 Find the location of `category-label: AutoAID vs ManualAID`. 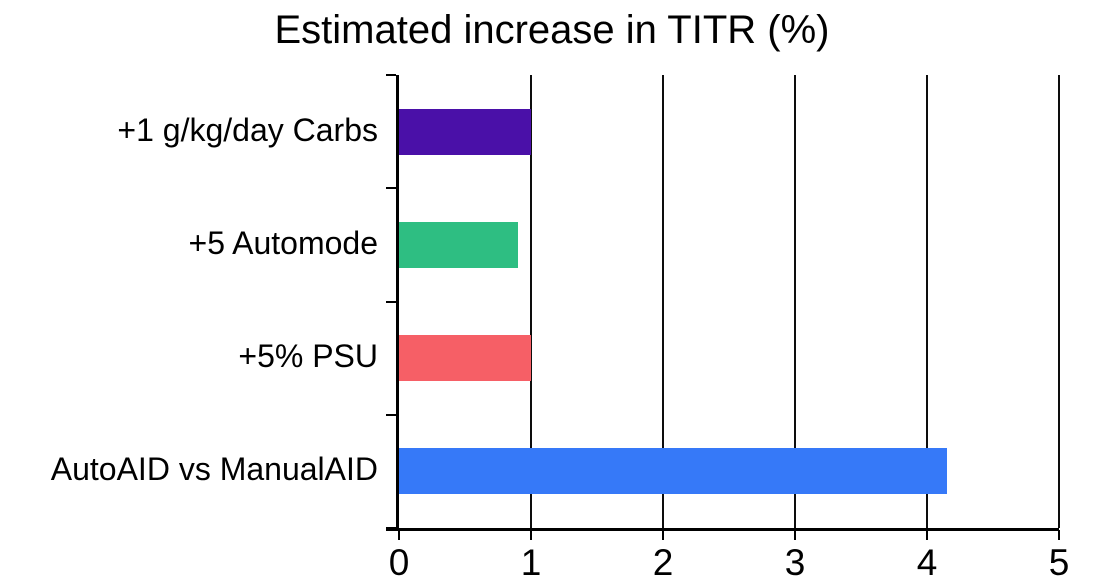

category-label: AutoAID vs ManualAID is located at coordinates (214, 469).